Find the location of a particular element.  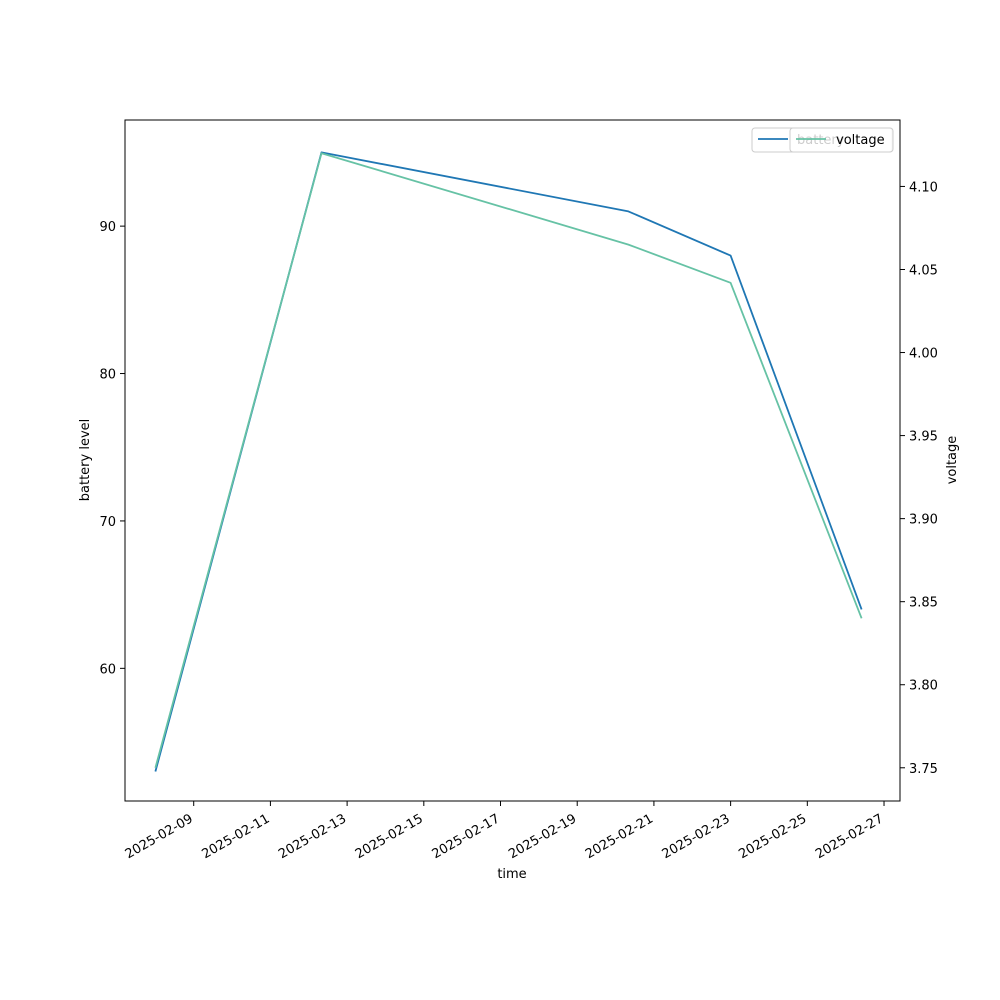

y-tick-label: 80 is located at coordinates (107, 375).